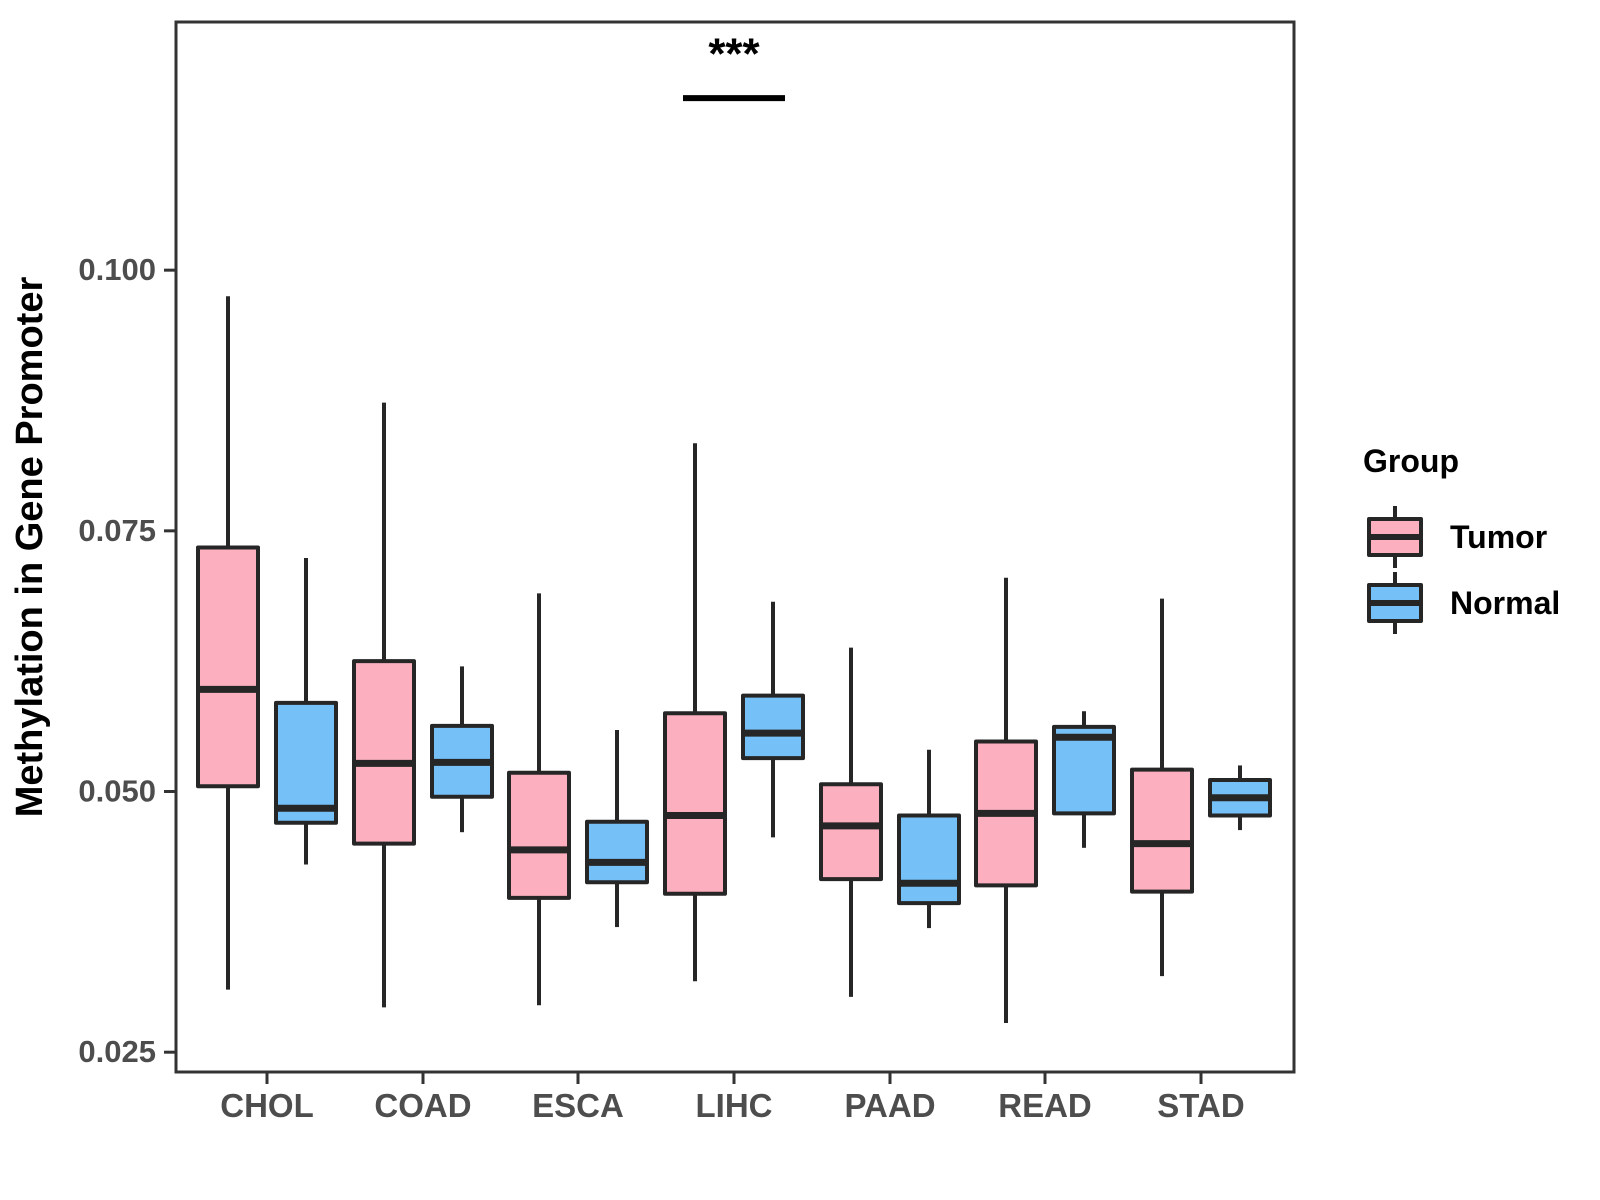 Image resolution: width=1600 pixels, height=1200 pixels. Describe the element at coordinates (578, 1105) in the screenshot. I see `x-tick-label-esca: ESCA` at that location.